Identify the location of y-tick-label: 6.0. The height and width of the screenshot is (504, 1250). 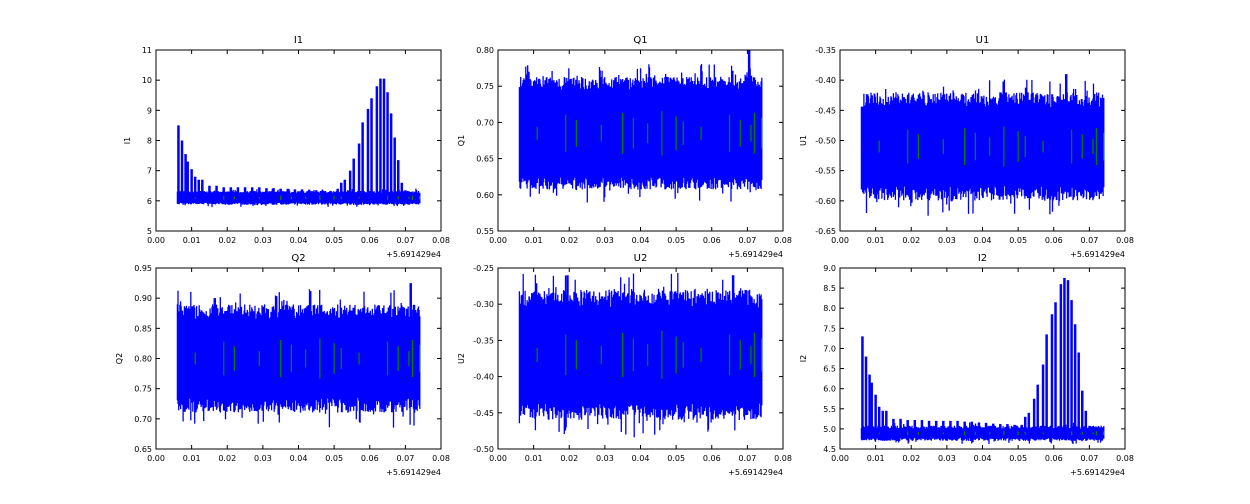
(829, 389).